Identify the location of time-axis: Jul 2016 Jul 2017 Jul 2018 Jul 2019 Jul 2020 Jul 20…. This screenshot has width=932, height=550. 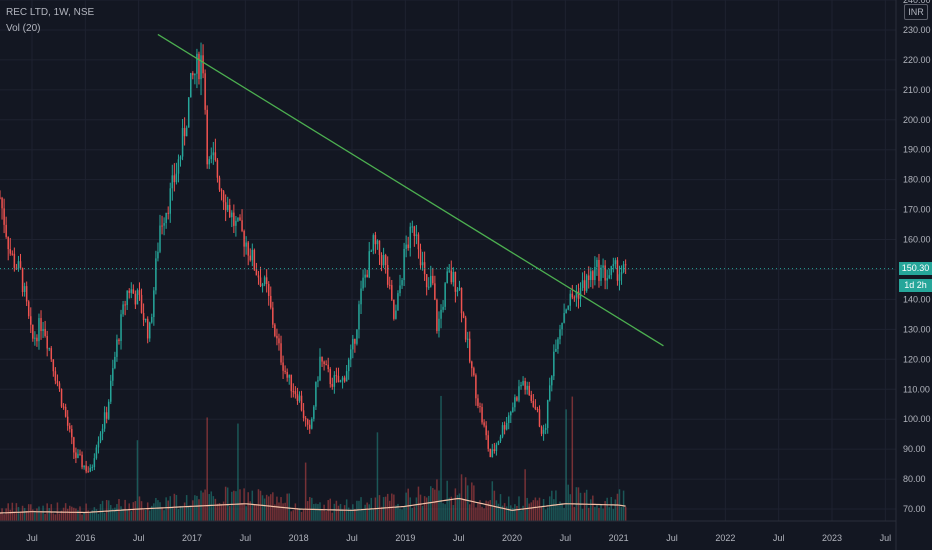
(448, 531).